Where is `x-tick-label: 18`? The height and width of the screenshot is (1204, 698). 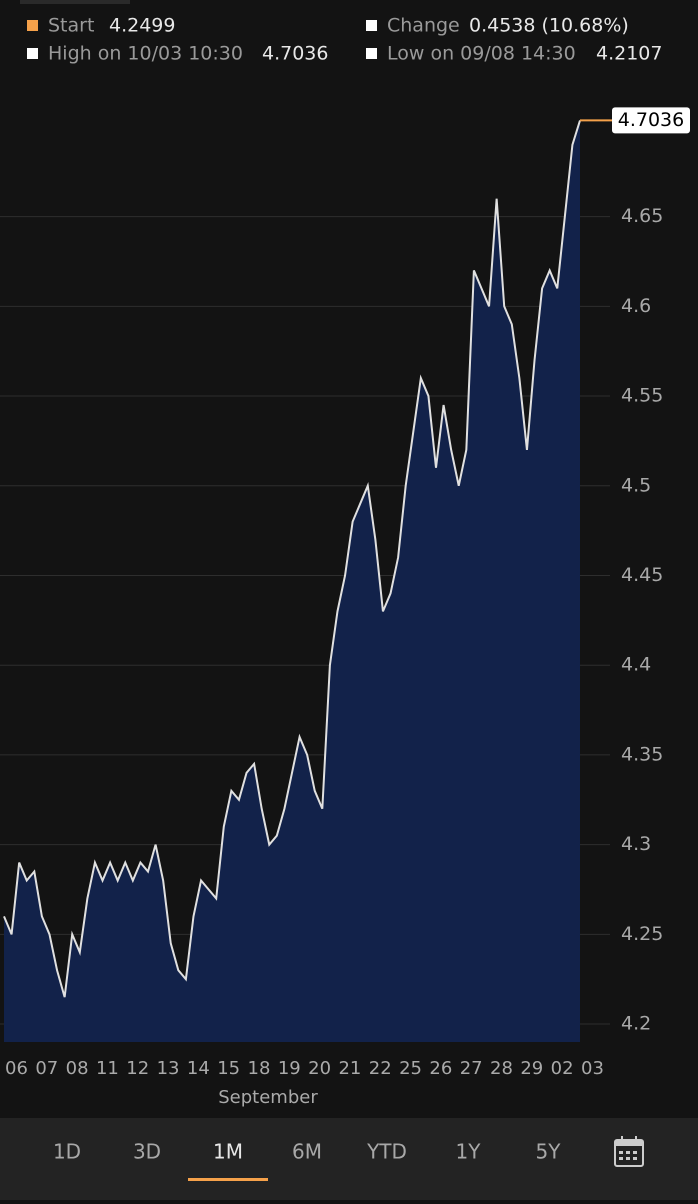
x-tick-label: 18 is located at coordinates (259, 1068).